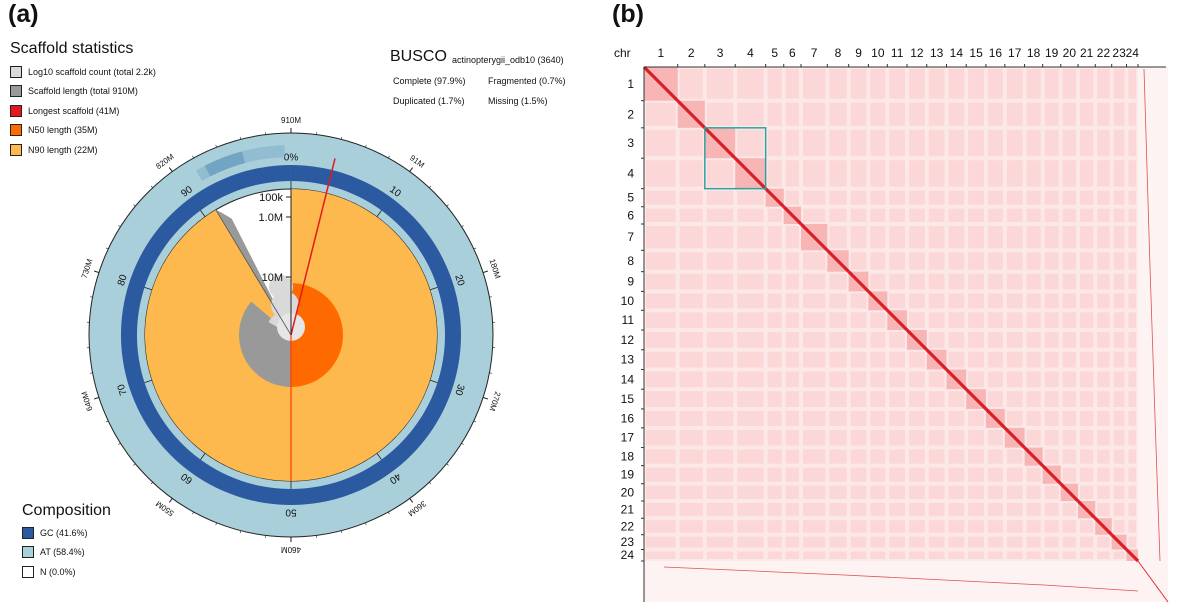 The width and height of the screenshot is (1182, 604). I want to click on percent-tick, so click(433, 289).